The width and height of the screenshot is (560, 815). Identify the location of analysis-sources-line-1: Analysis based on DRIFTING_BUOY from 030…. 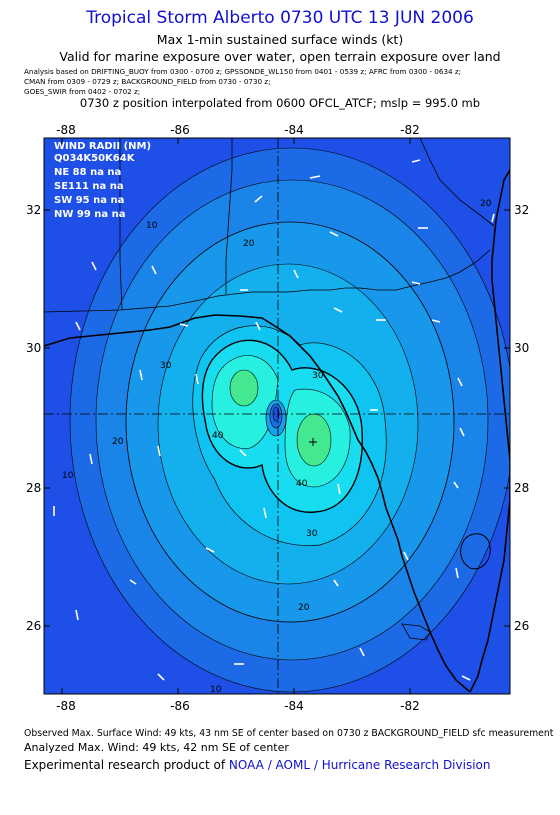
(243, 71).